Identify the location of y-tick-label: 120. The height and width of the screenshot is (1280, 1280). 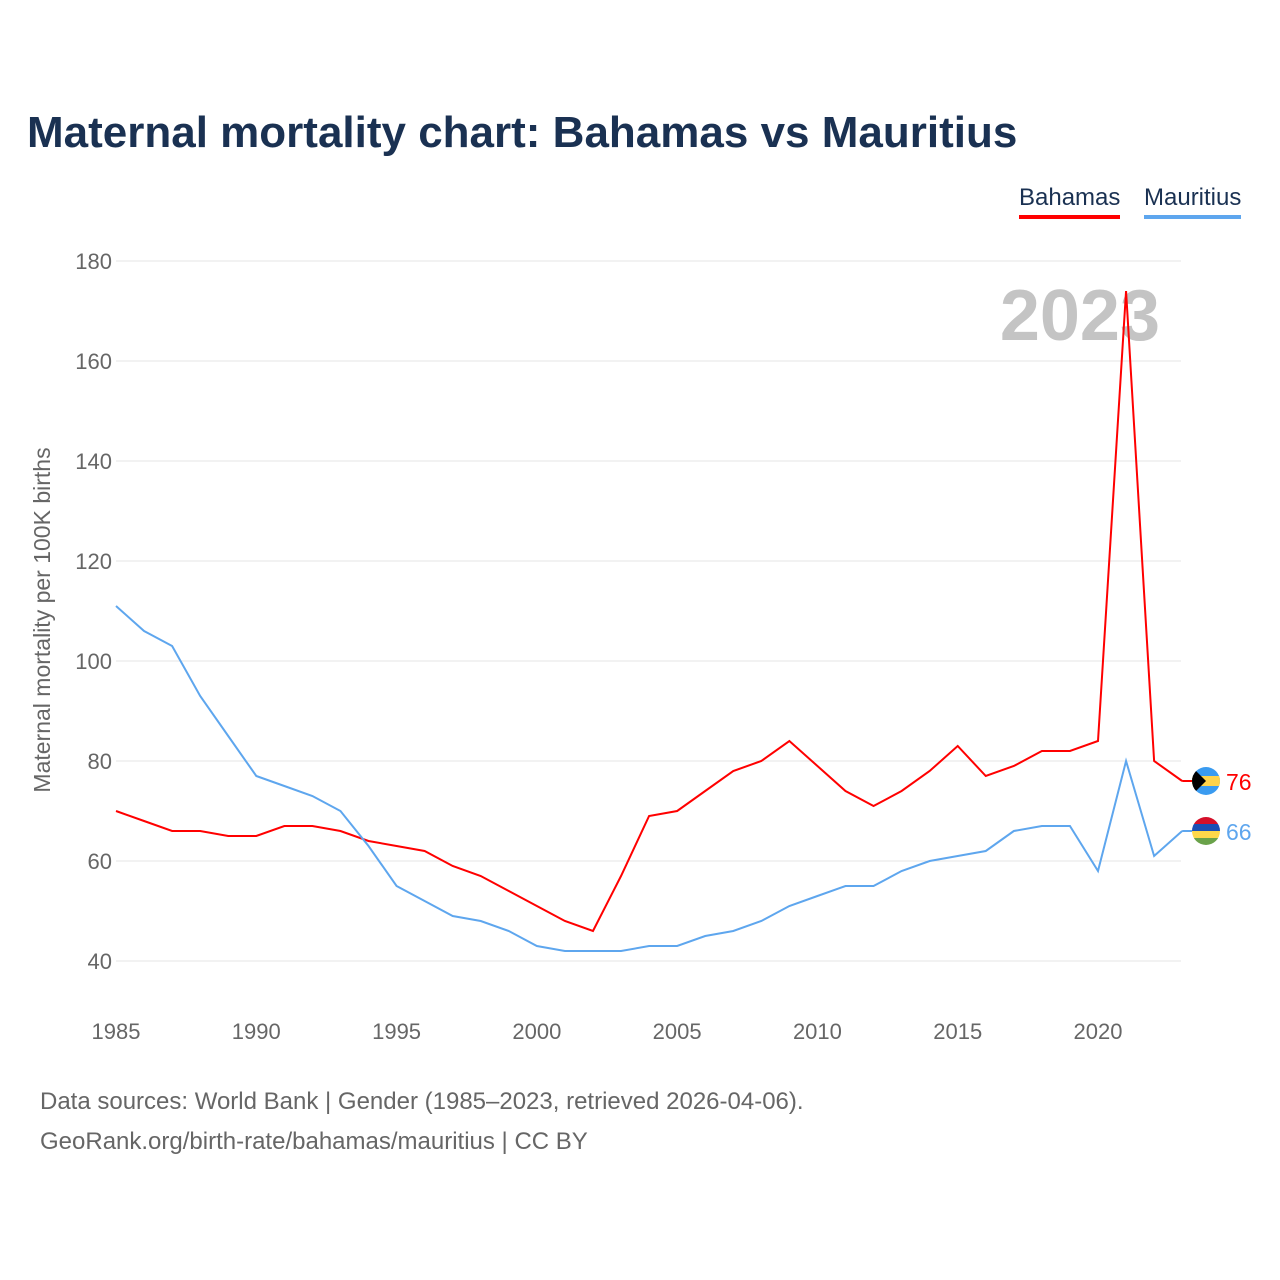
(93, 561).